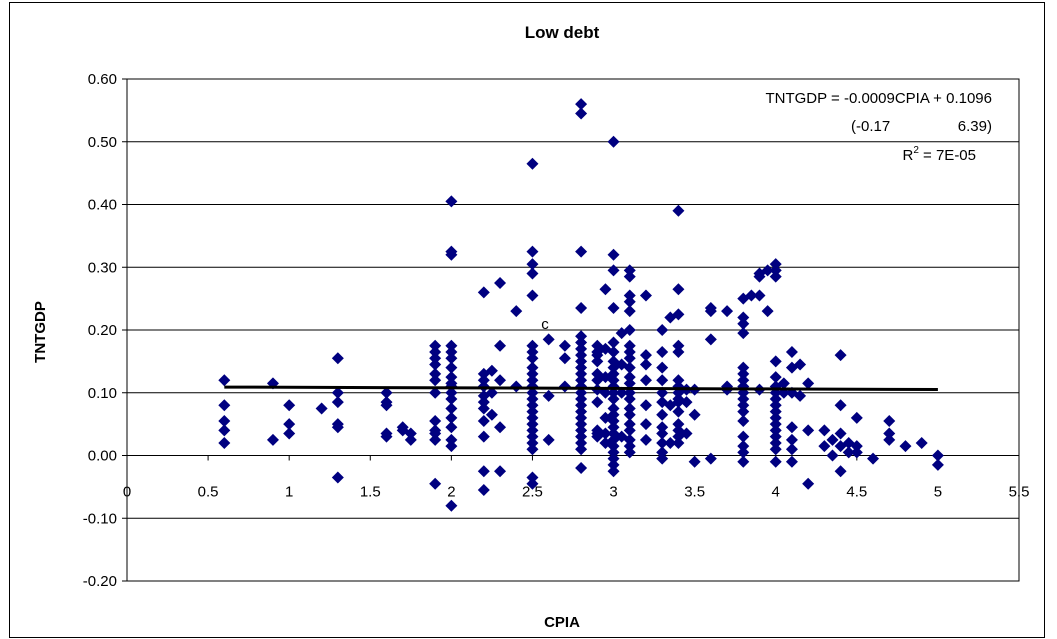  What do you see at coordinates (878, 98) in the screenshot?
I see `equation-line: TNTGDP = -0.0009CPIA + 0.1096` at bounding box center [878, 98].